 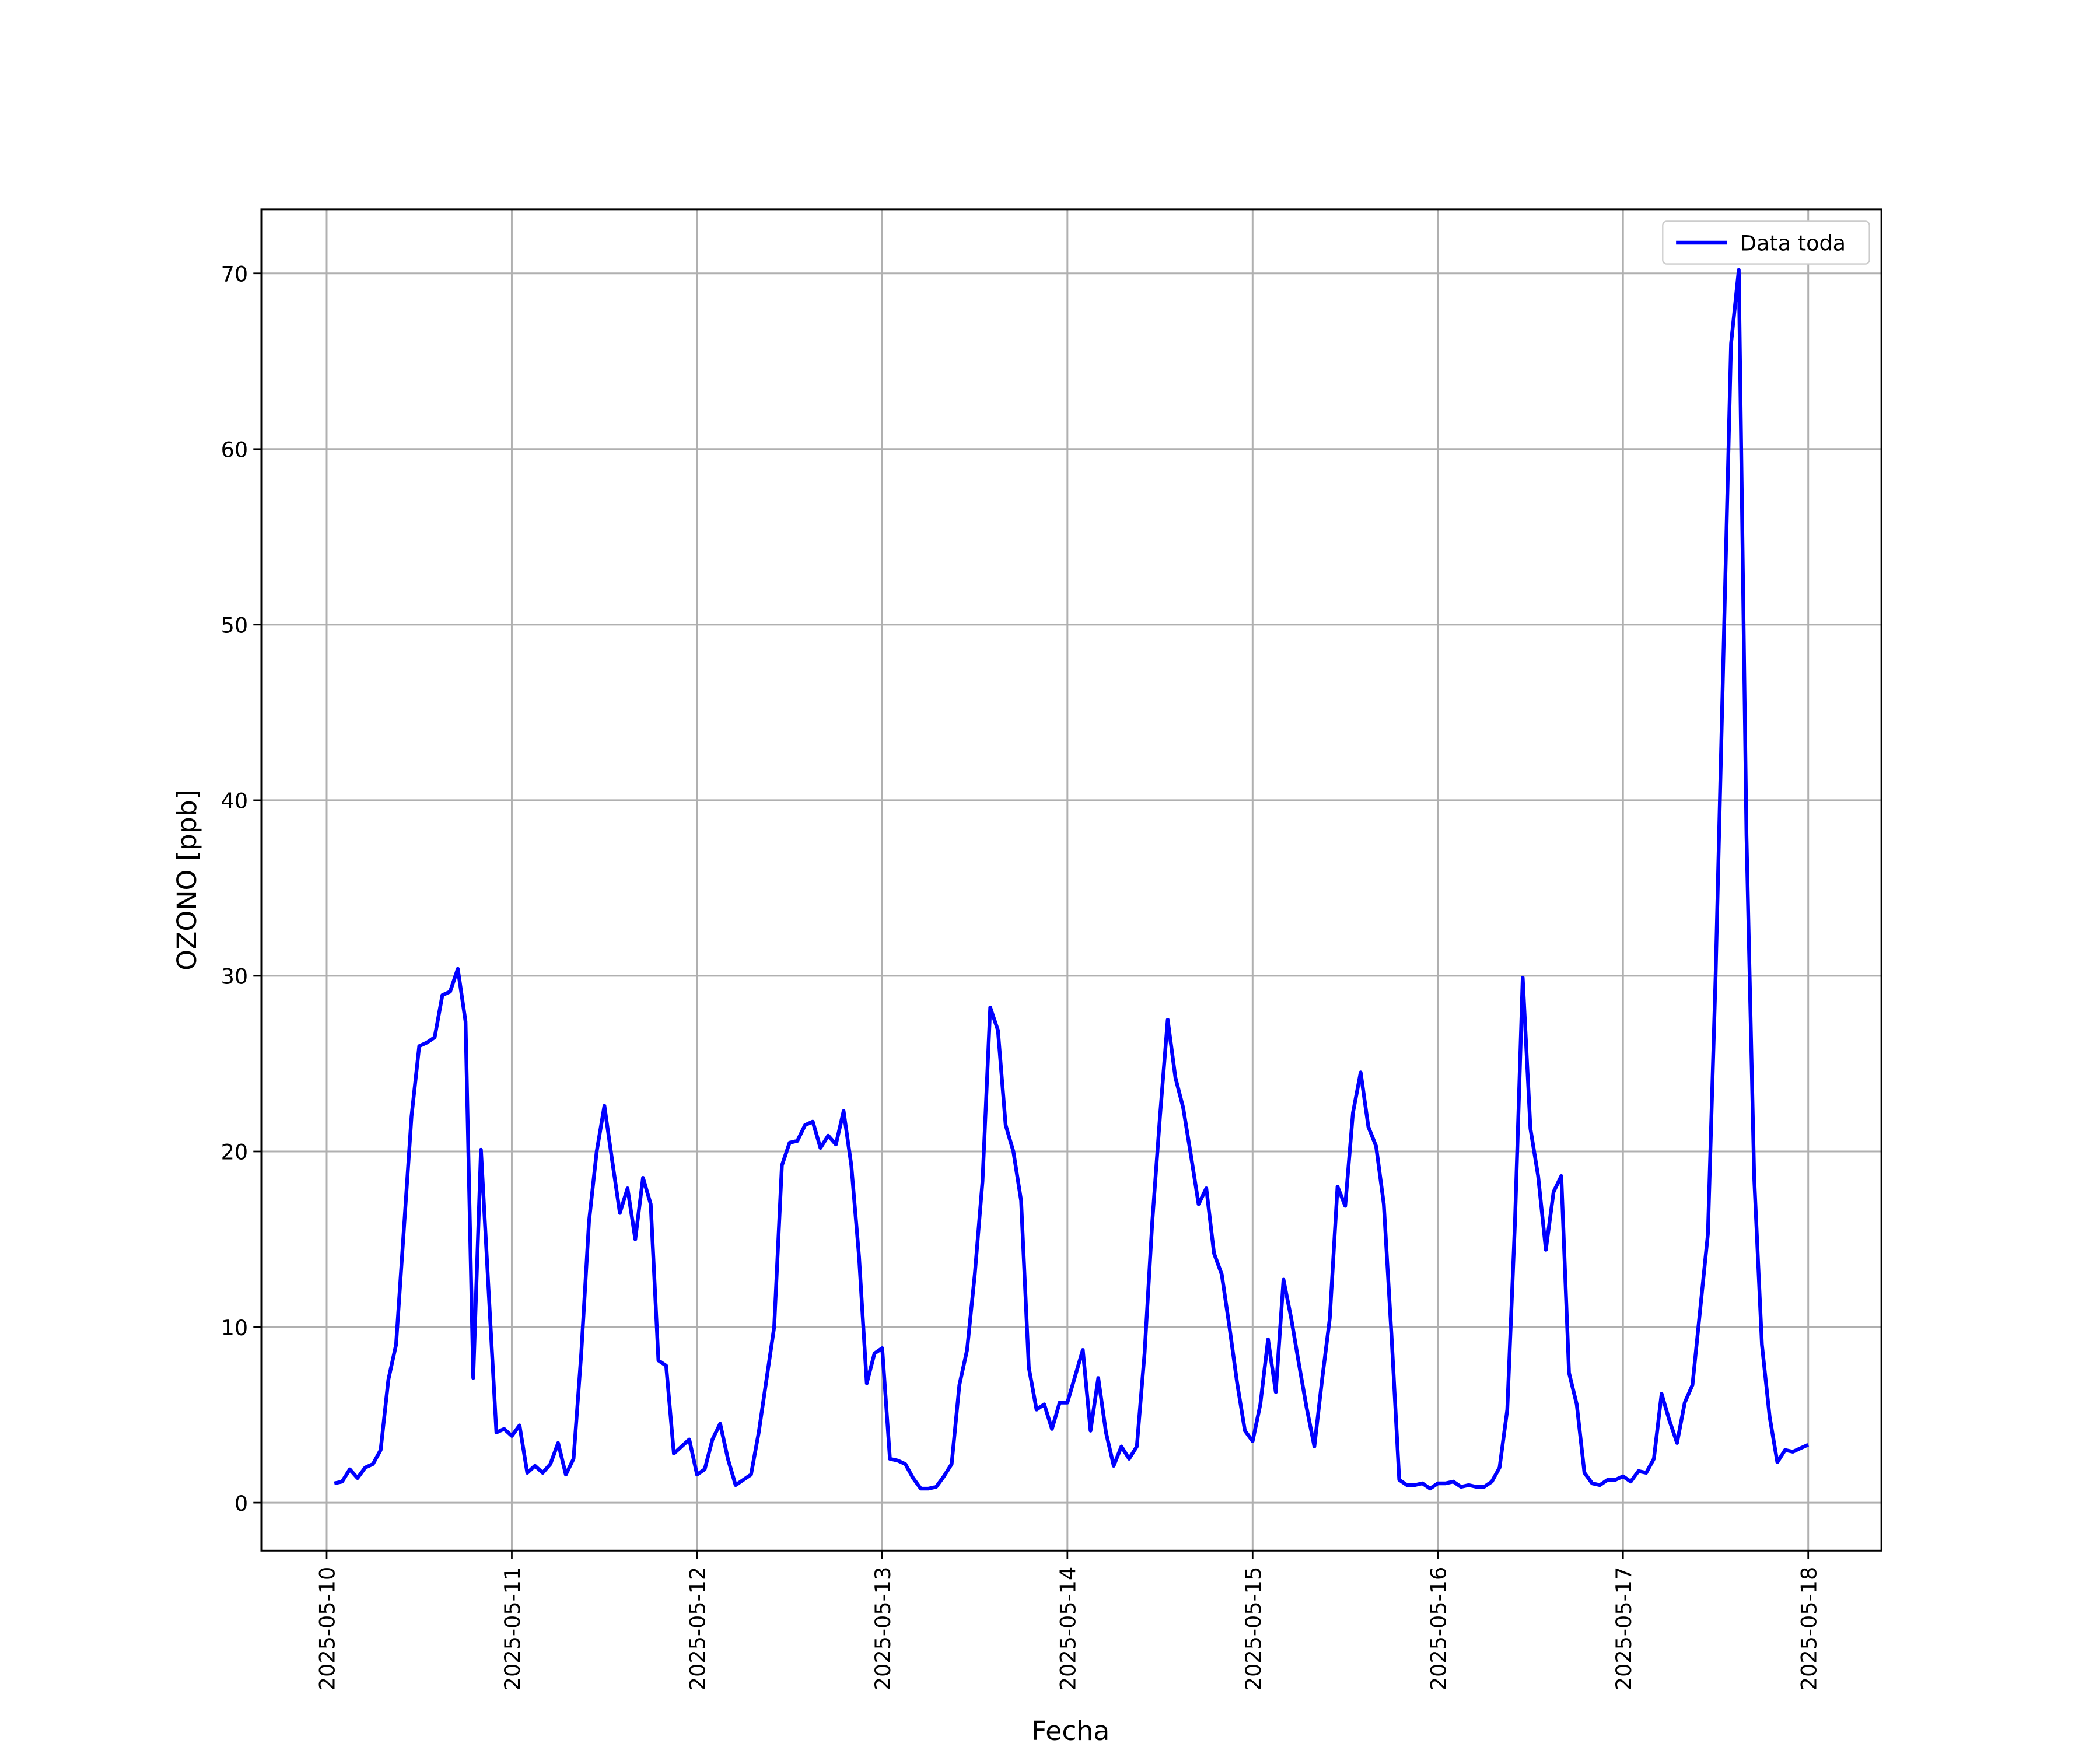 I want to click on y-tick-label: 30, so click(x=235, y=977).